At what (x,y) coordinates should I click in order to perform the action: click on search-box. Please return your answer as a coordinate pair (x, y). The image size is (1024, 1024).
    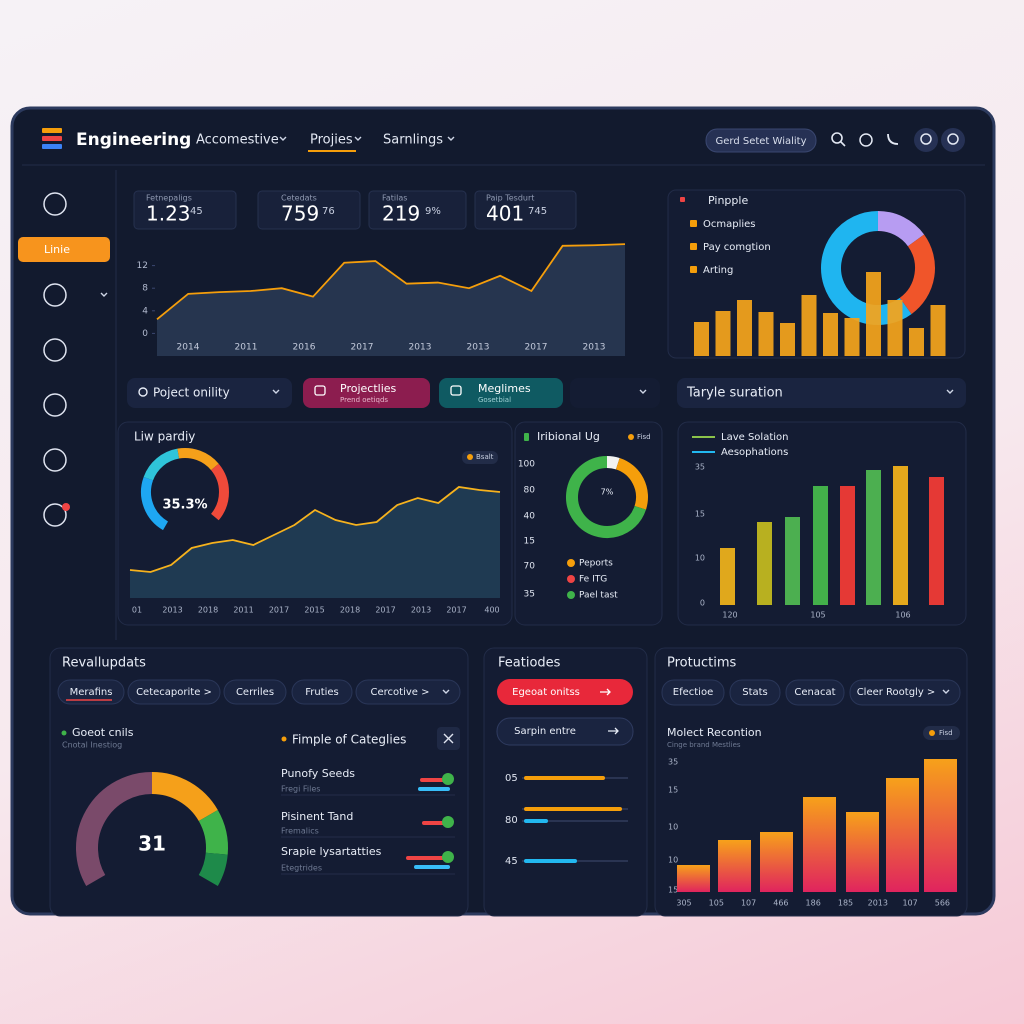
    Looking at the image, I should click on (761, 140).